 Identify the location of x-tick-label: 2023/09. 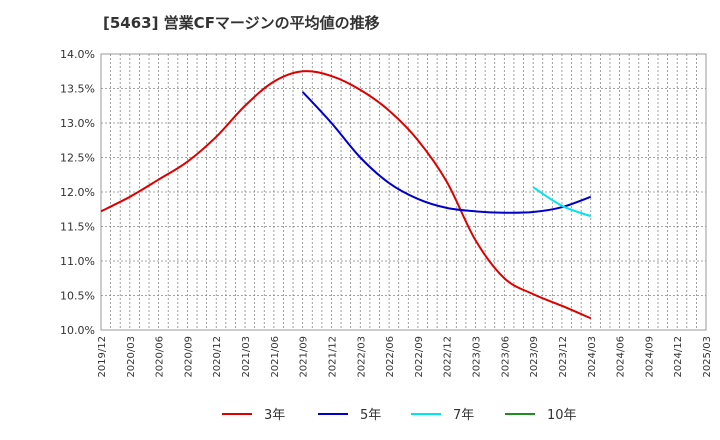
(534, 357).